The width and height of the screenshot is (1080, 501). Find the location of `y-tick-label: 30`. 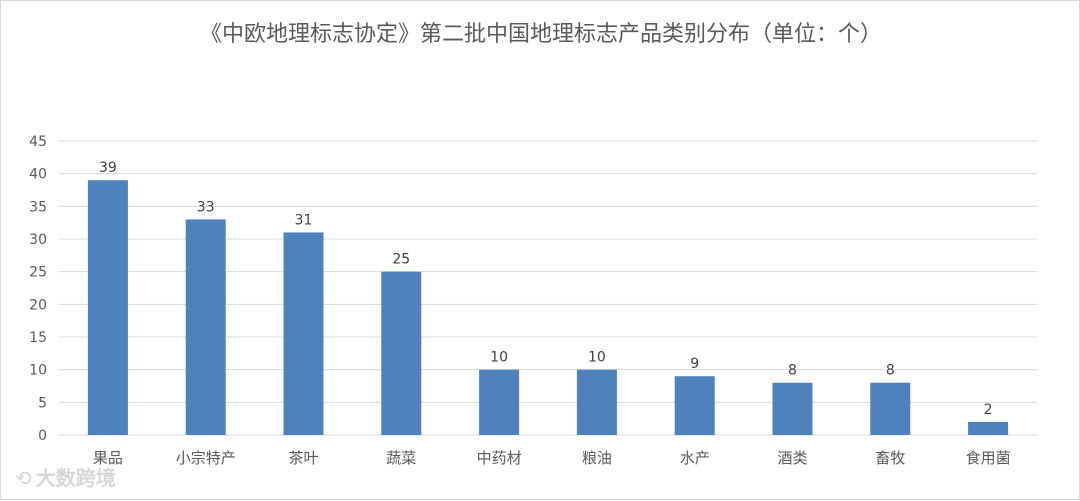

y-tick-label: 30 is located at coordinates (38, 240).